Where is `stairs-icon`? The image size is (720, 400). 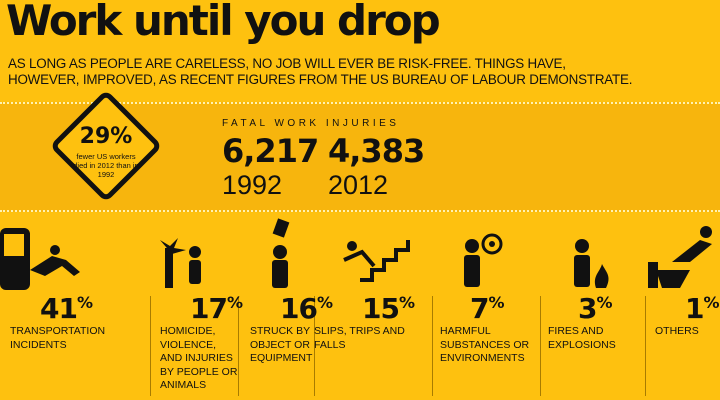
stairs-icon is located at coordinates (376, 261).